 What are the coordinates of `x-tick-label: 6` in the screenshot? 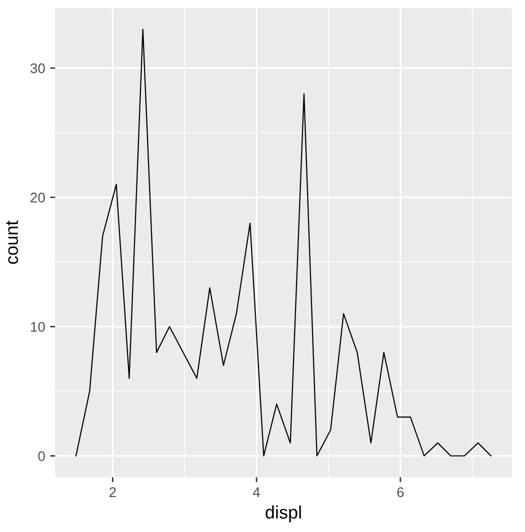 It's located at (400, 492).